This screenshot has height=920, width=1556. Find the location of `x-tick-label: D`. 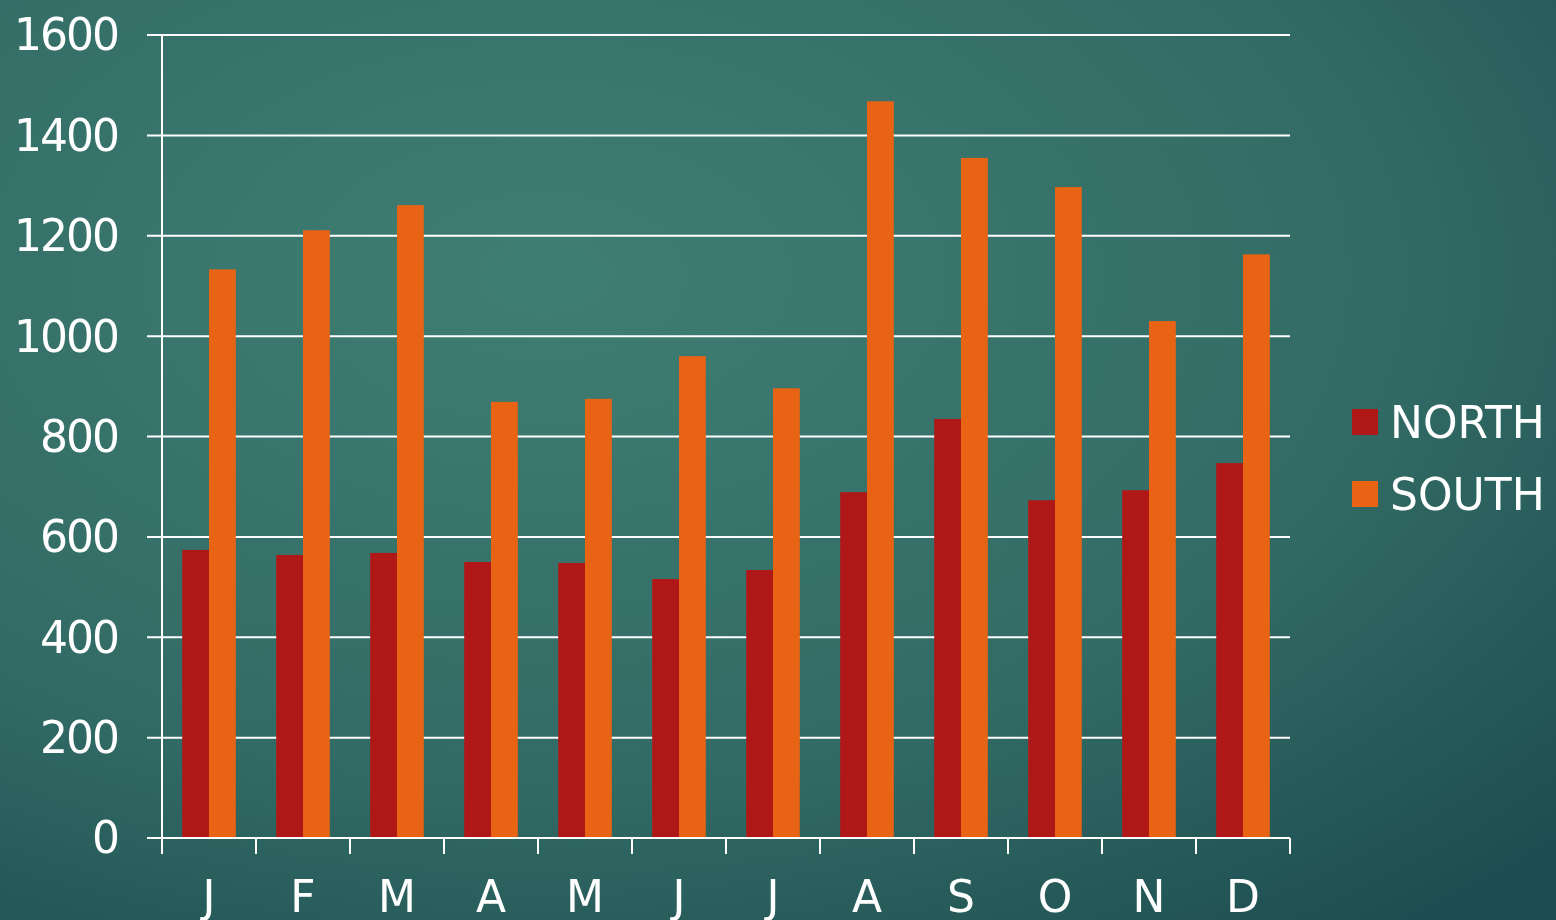

x-tick-label: D is located at coordinates (1243, 895).